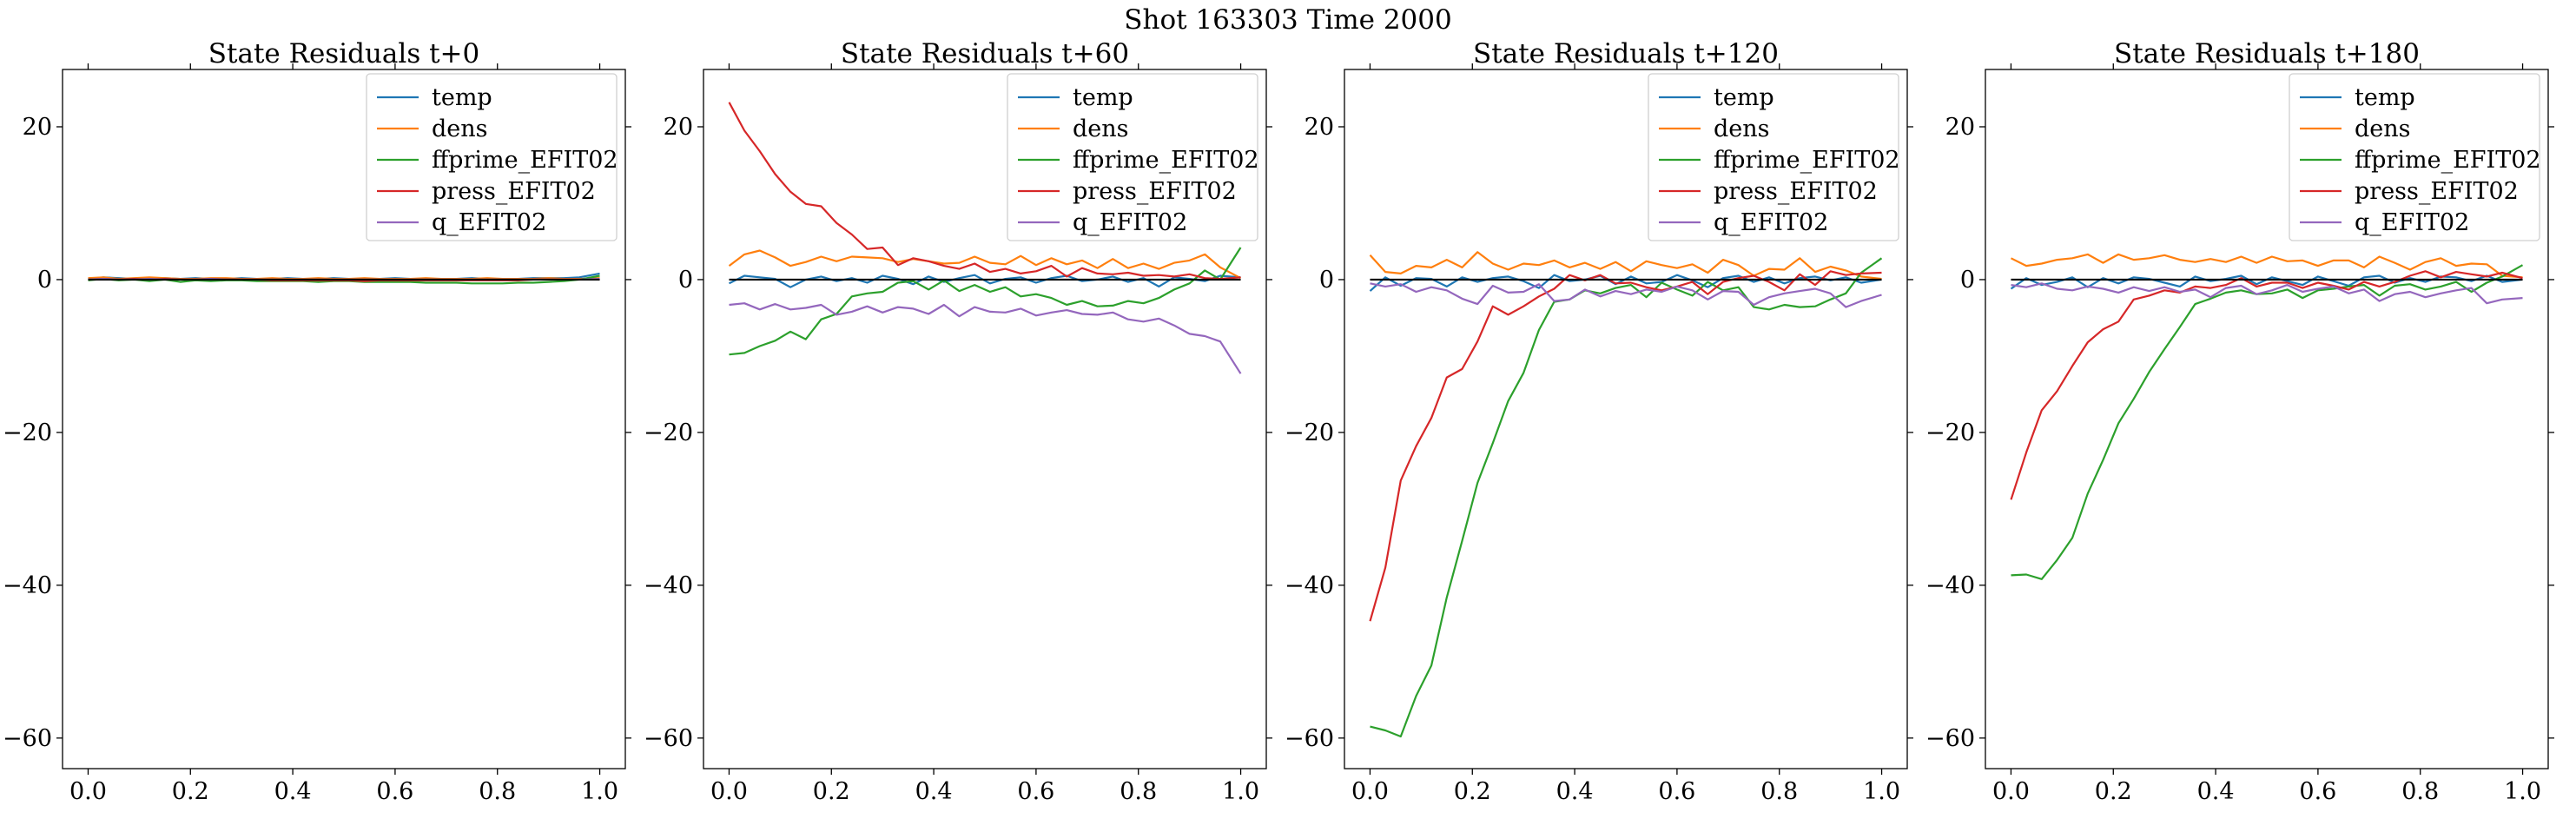 The height and width of the screenshot is (819, 2576). What do you see at coordinates (343, 53) in the screenshot?
I see `subplot-title: State Residuals t+0` at bounding box center [343, 53].